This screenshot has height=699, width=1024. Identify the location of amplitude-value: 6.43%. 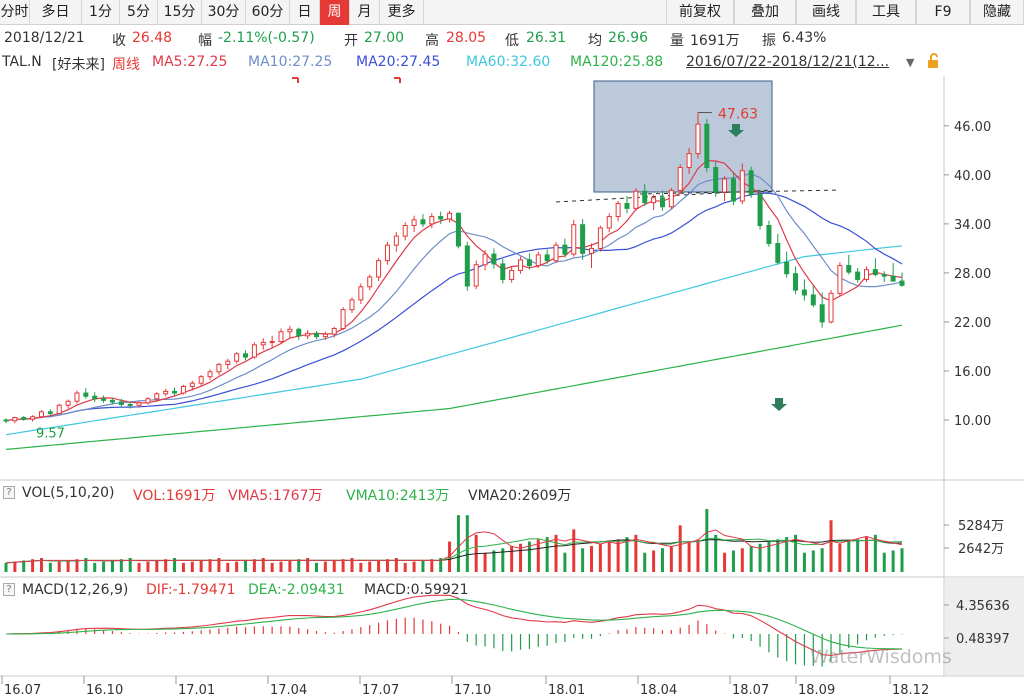
(804, 38).